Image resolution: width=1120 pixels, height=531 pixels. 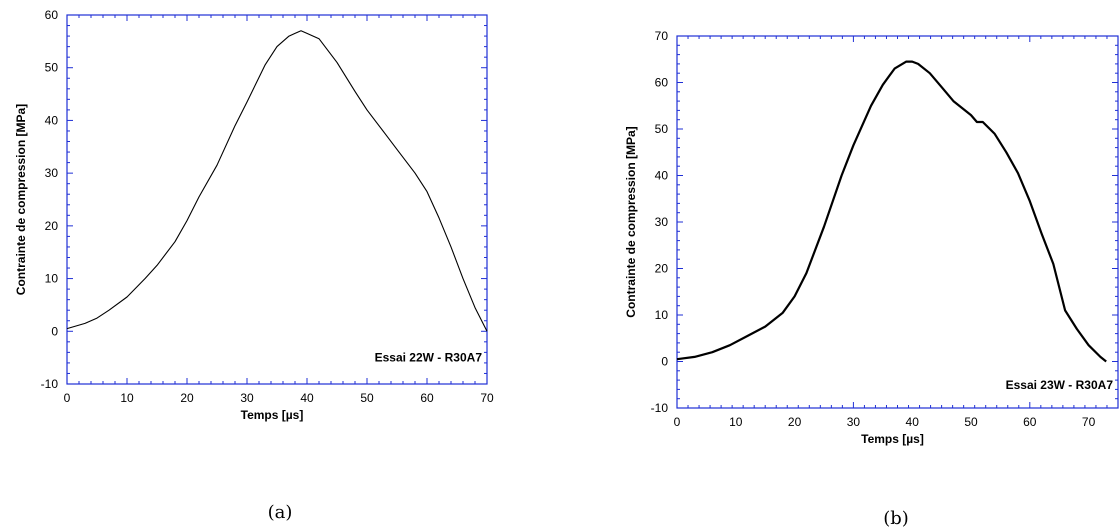 I want to click on test-annotation: Essai 23W - R30A7, so click(x=1060, y=385).